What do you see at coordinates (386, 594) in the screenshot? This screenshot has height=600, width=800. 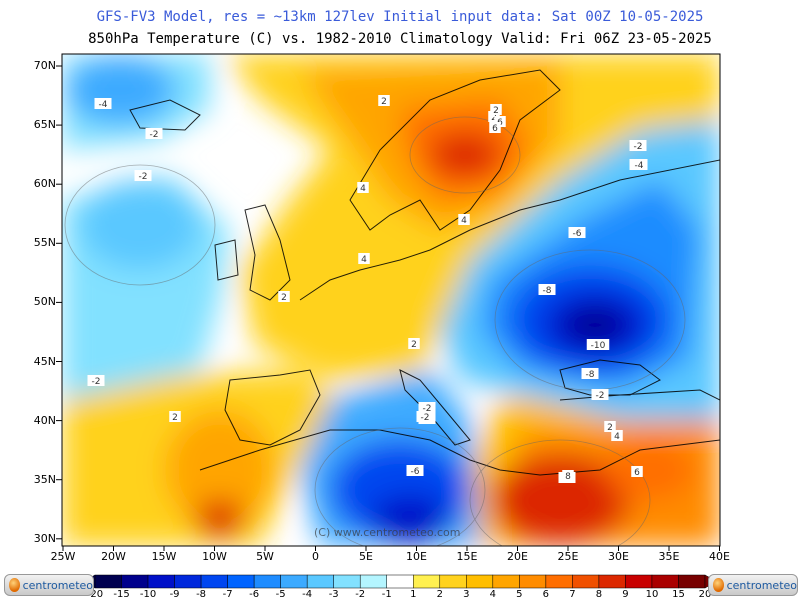 I see `colorbar-label: -1` at bounding box center [386, 594].